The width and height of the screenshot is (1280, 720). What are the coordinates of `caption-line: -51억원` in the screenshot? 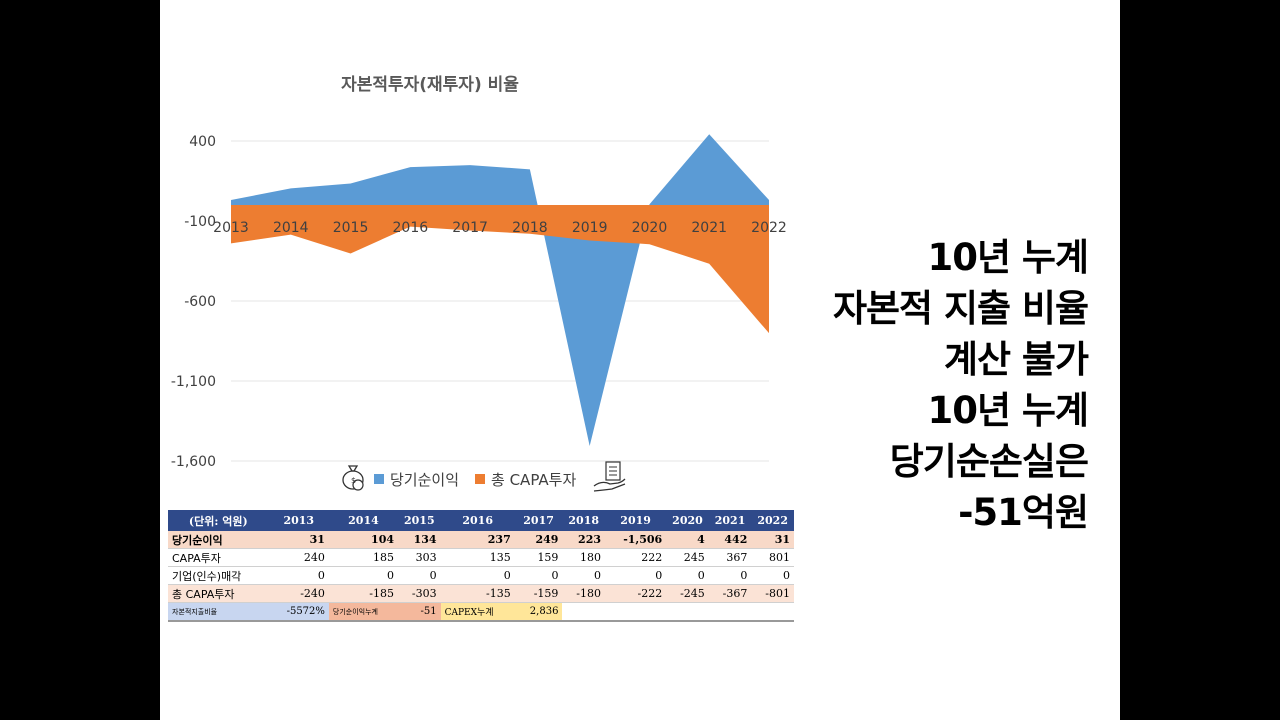 It's located at (1023, 512).